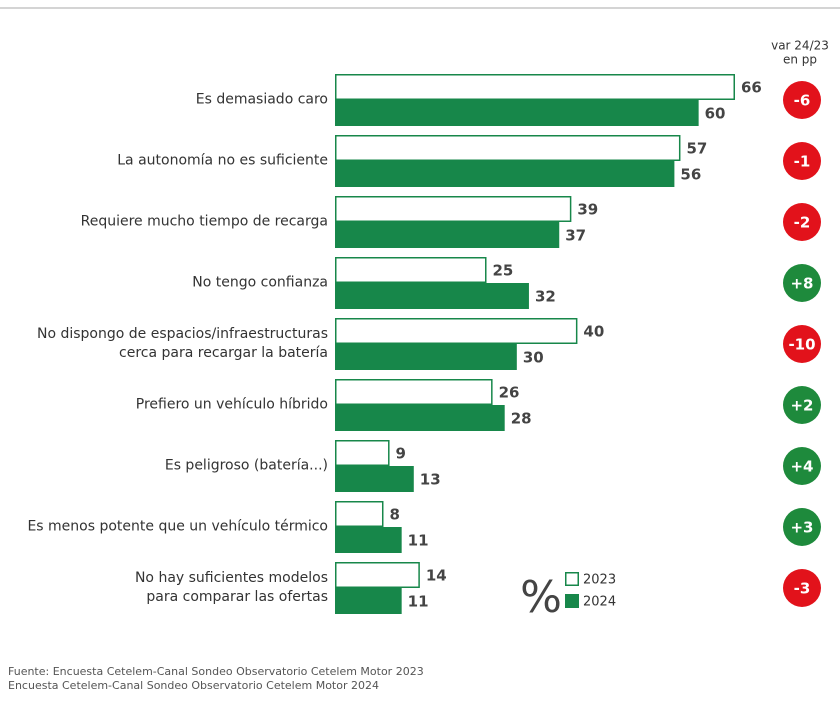  Describe the element at coordinates (541, 597) in the screenshot. I see `legend-symbol: %` at that location.